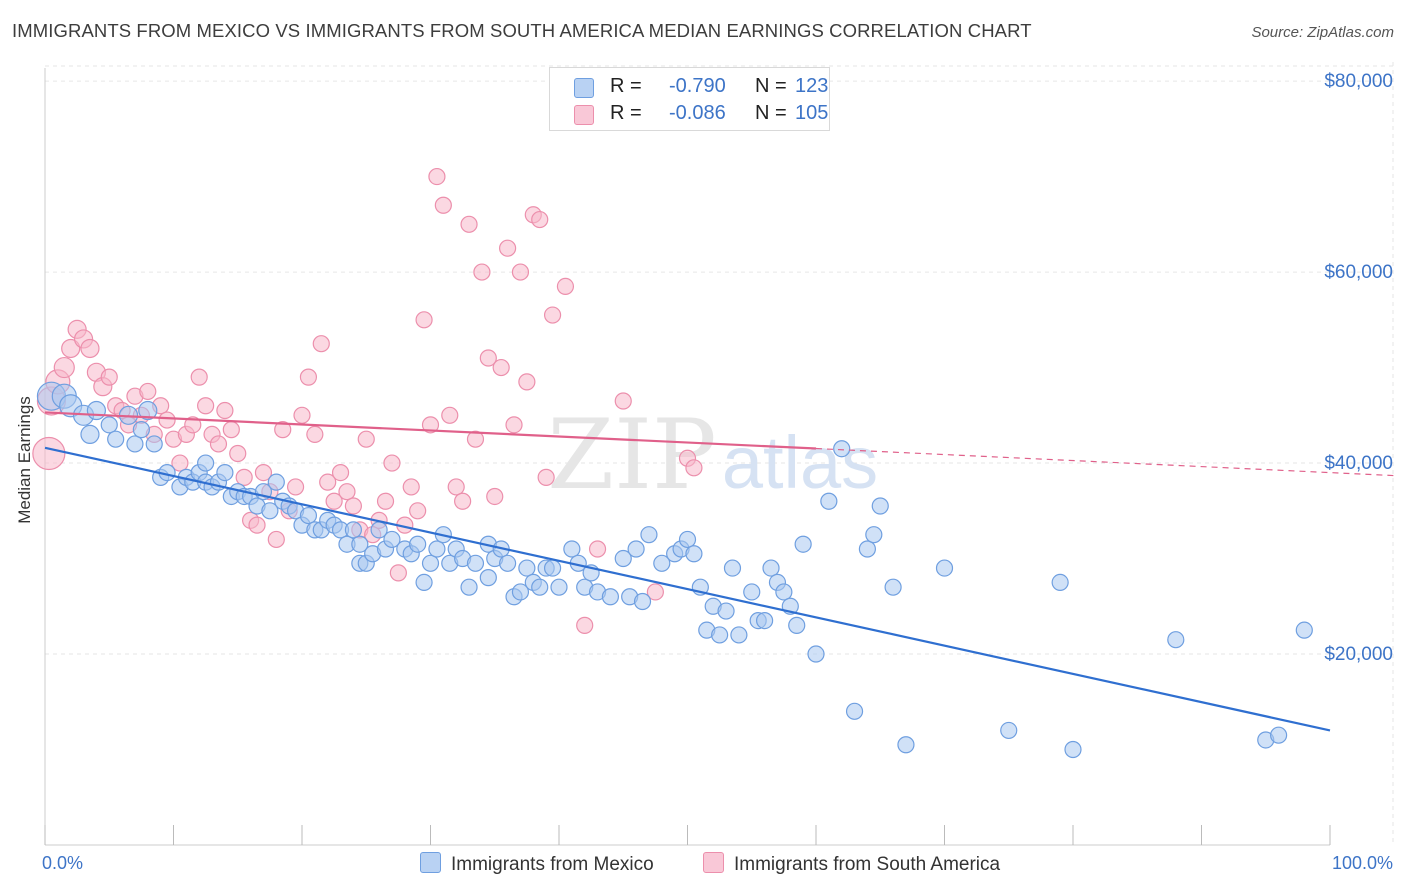 This screenshot has width=1406, height=892. Describe the element at coordinates (812, 86) in the screenshot. I see `legend-n-value-mexico: 123` at that location.